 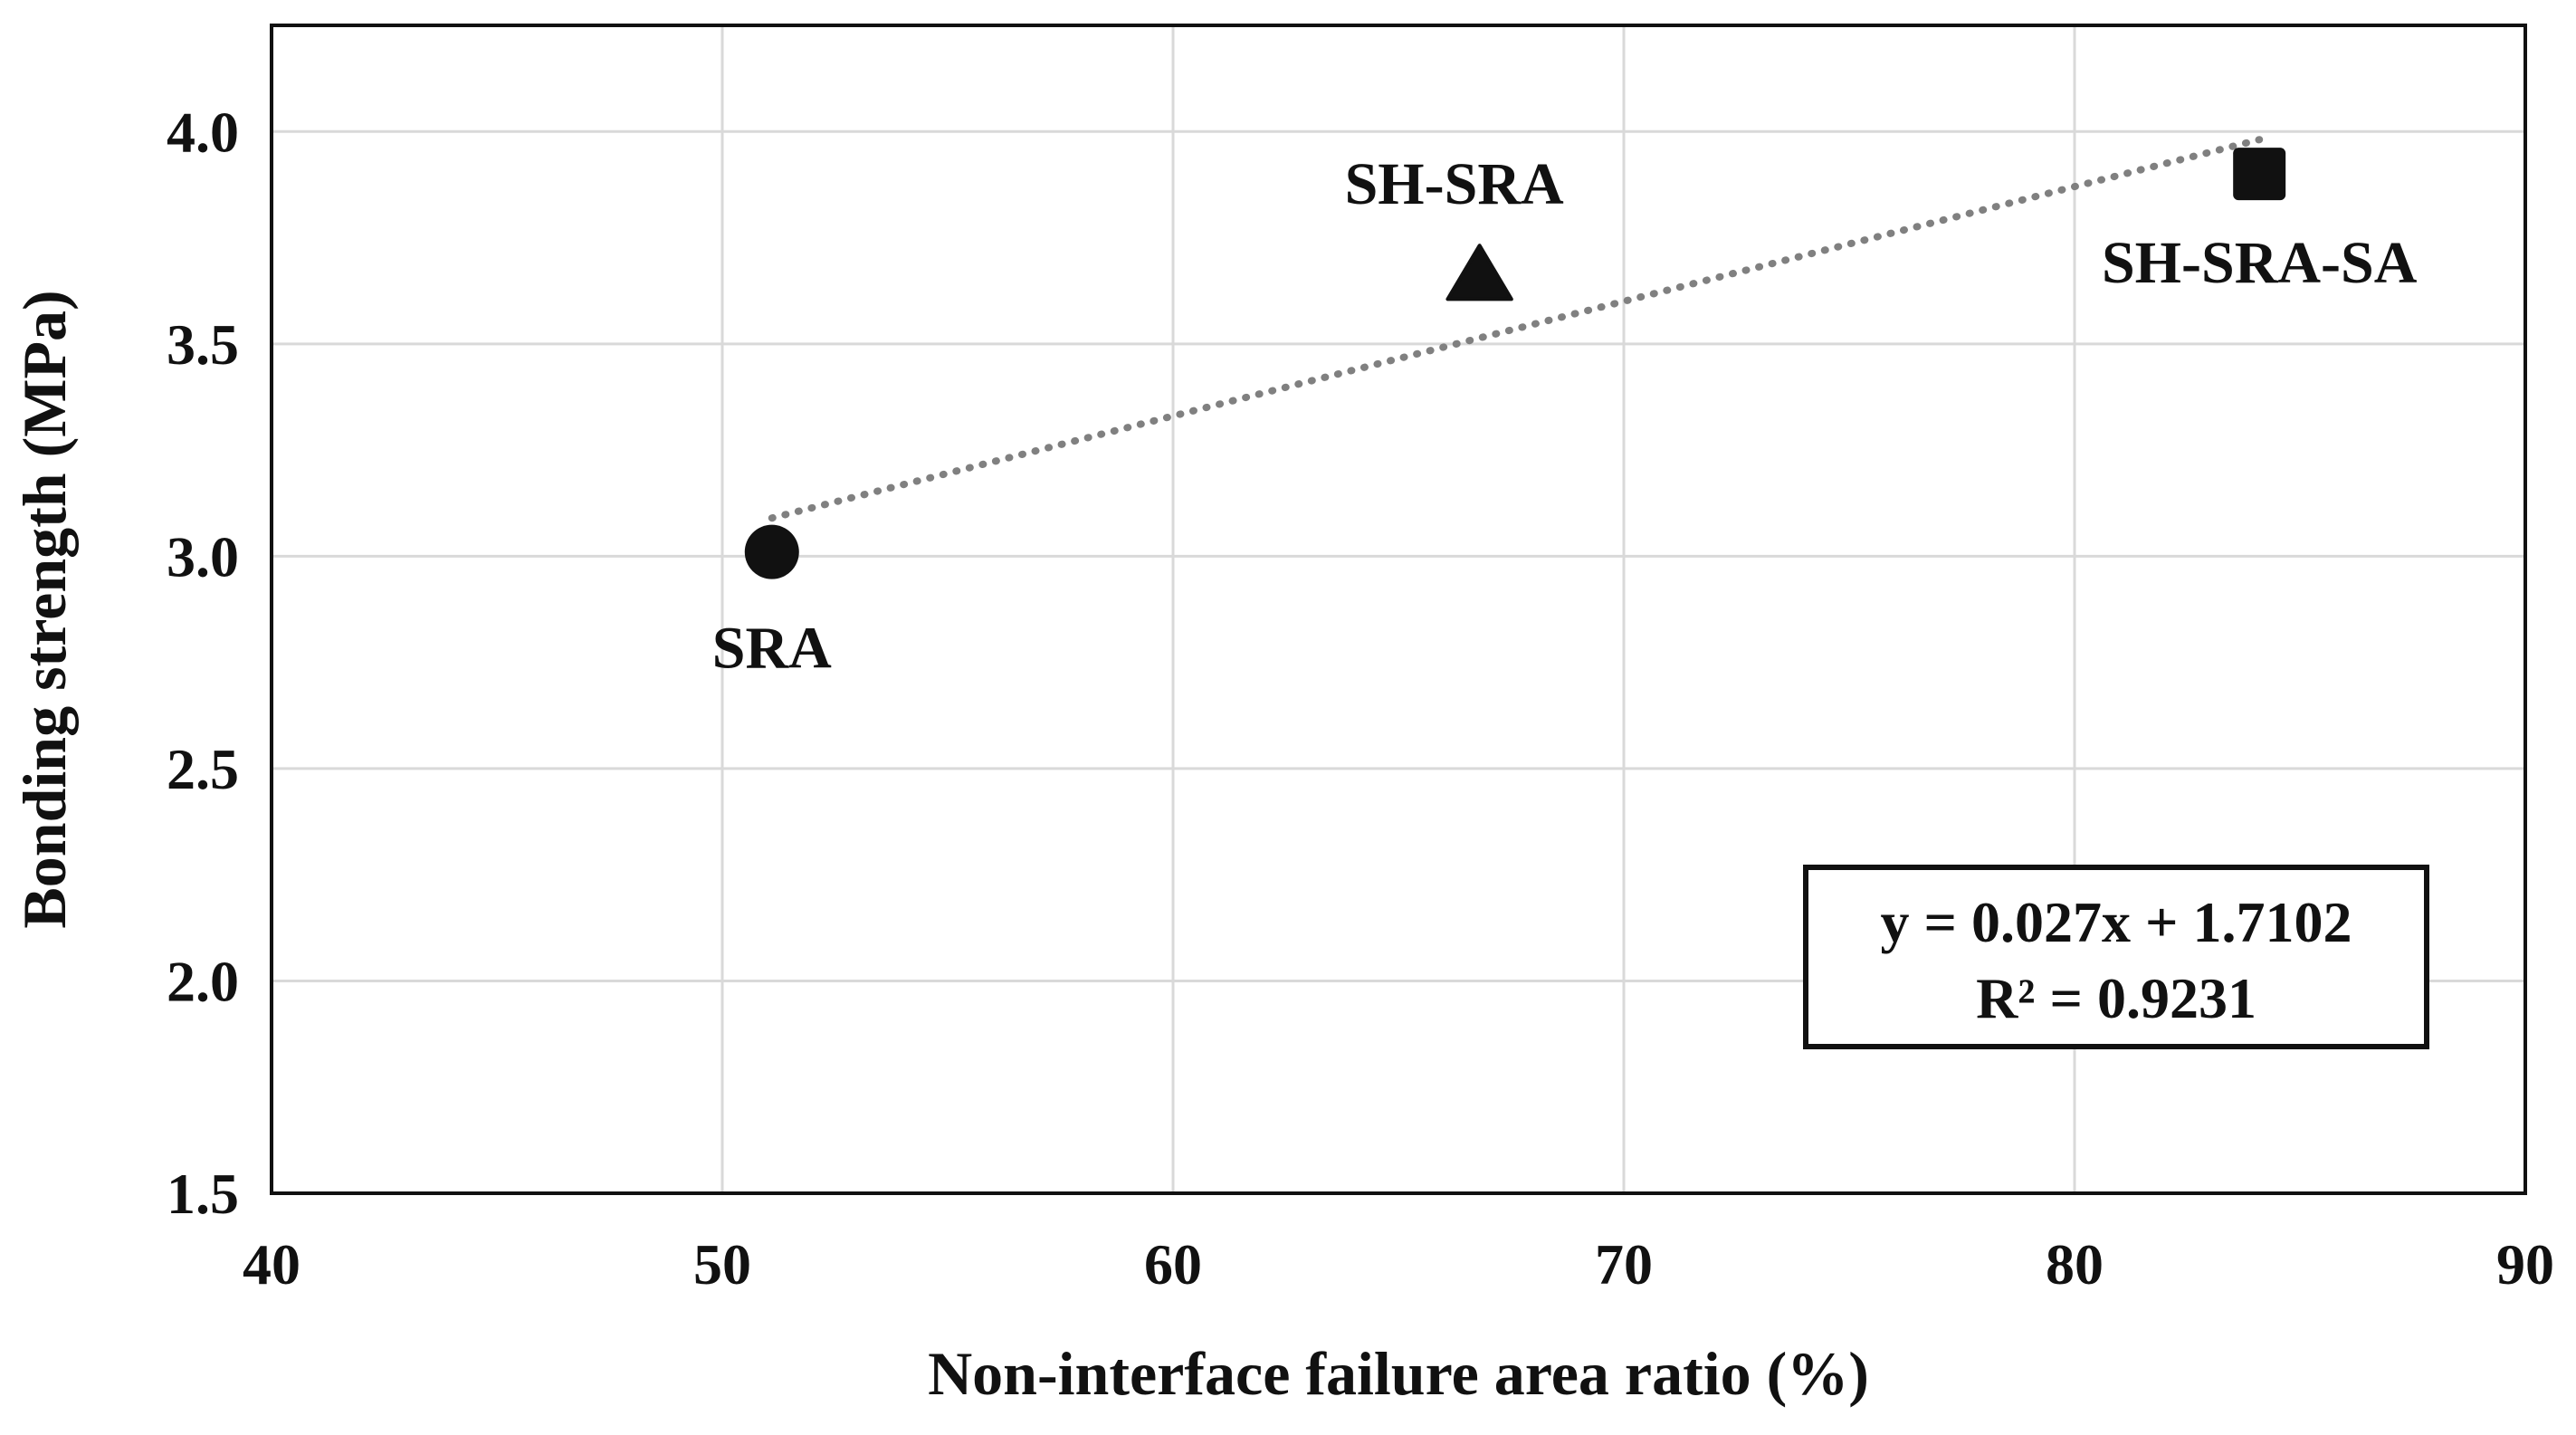 What do you see at coordinates (2116, 922) in the screenshot?
I see `trendline-equation: y = 0.027x + 1.7102` at bounding box center [2116, 922].